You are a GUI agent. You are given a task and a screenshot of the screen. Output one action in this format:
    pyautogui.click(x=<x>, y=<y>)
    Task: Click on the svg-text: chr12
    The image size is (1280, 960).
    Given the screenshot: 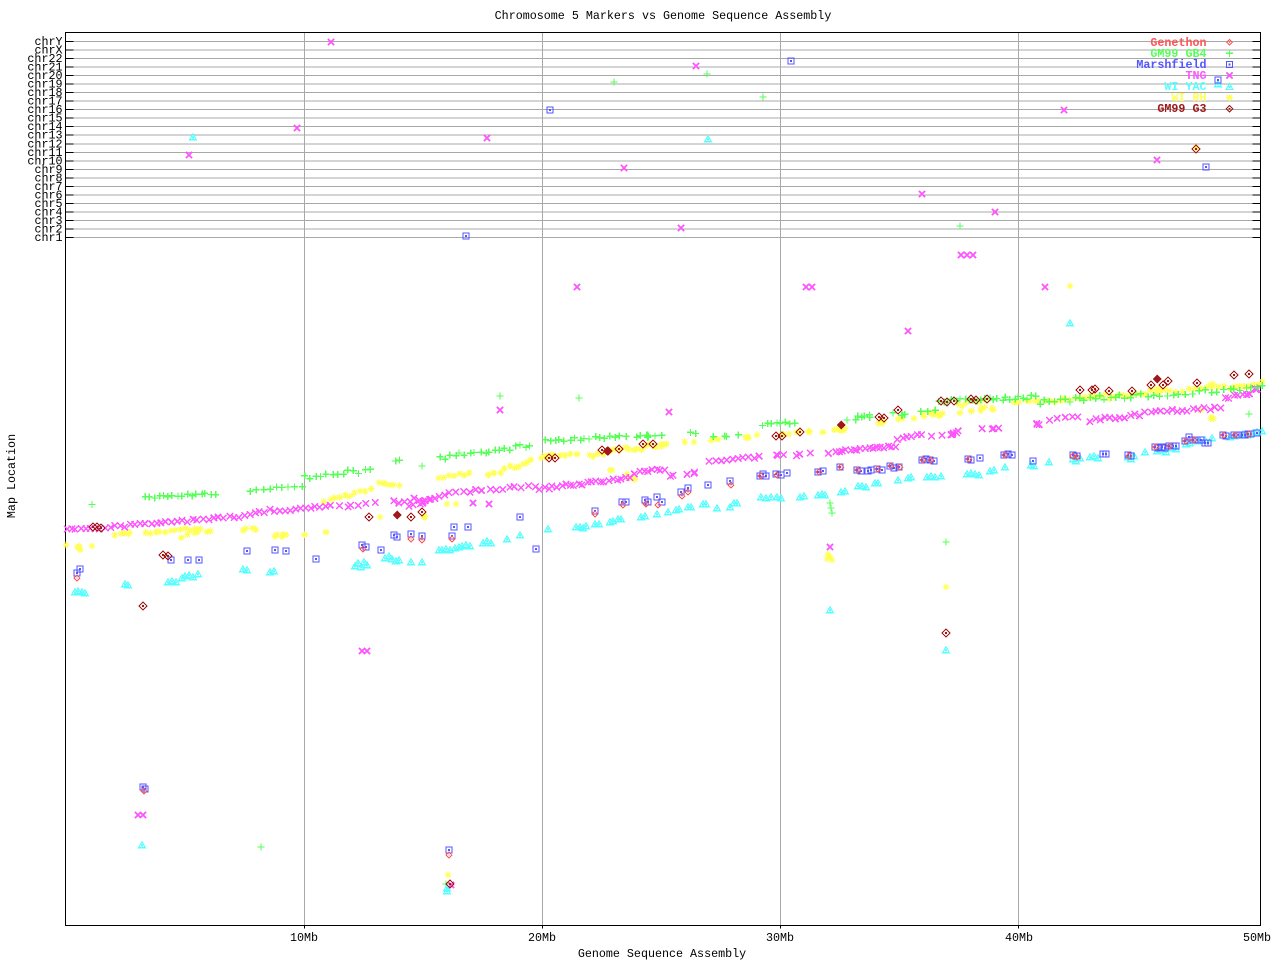 What is the action you would take?
    pyautogui.click(x=44, y=144)
    